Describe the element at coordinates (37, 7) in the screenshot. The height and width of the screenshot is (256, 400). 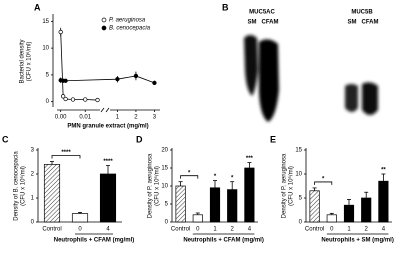
I see `panel-label: A` at that location.